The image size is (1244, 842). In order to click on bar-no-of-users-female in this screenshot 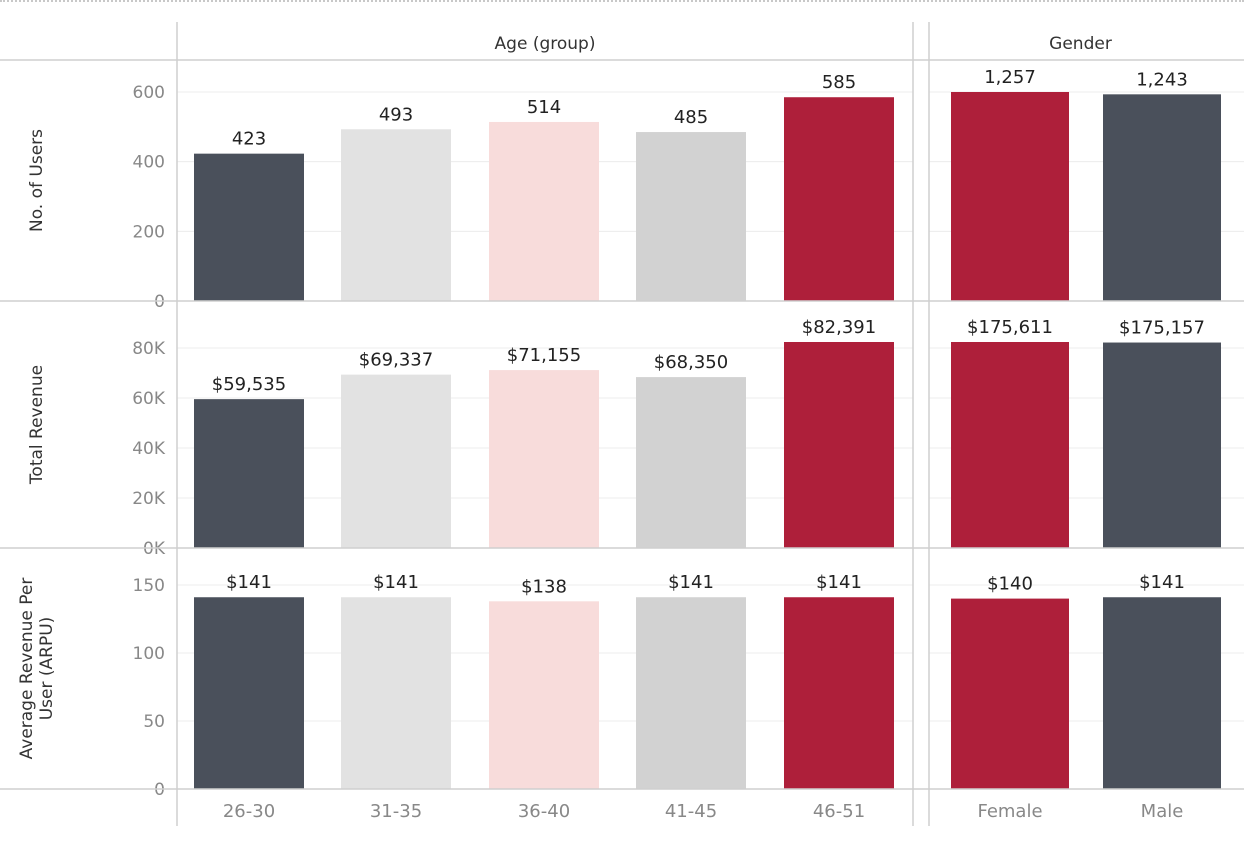, I will do `click(1010, 196)`.